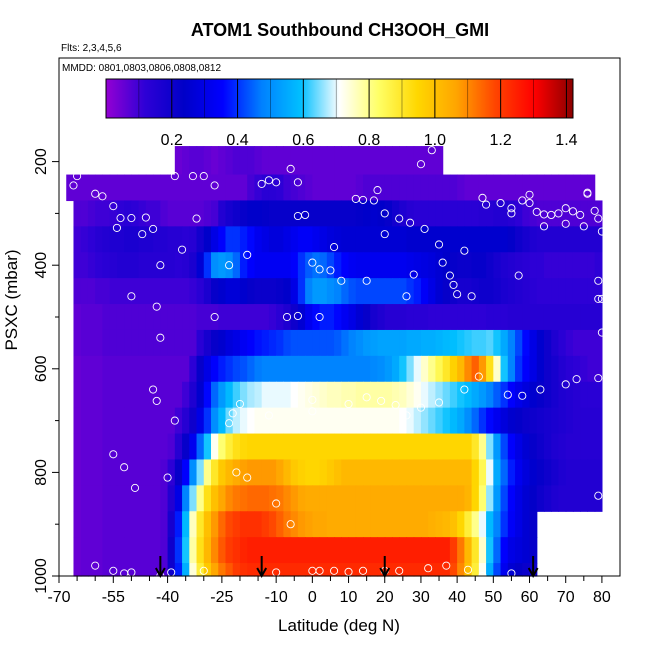 Image resolution: width=650 pixels, height=650 pixels. What do you see at coordinates (566, 597) in the screenshot?
I see `x-tick-label: 70` at bounding box center [566, 597].